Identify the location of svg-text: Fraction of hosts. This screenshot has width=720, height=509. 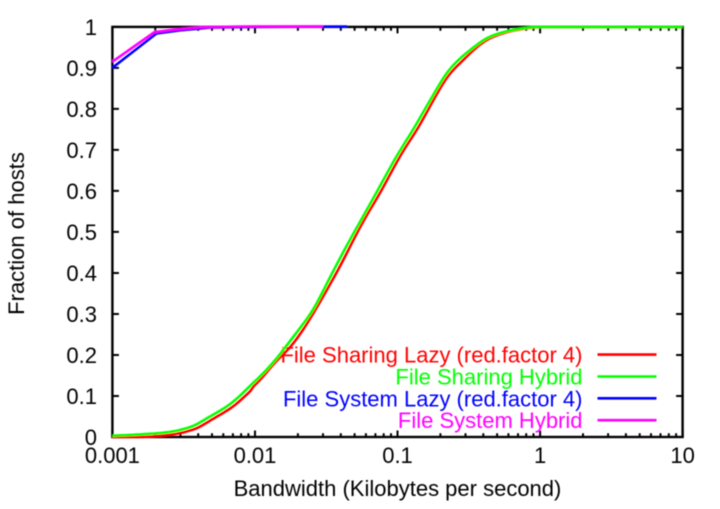
(16, 233).